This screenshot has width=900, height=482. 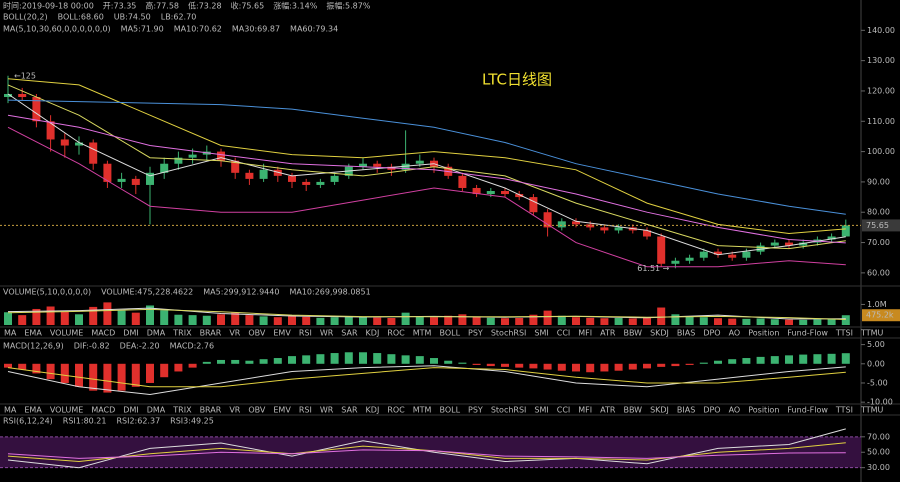 I want to click on last-volume-label: 475.2k, so click(x=880, y=315).